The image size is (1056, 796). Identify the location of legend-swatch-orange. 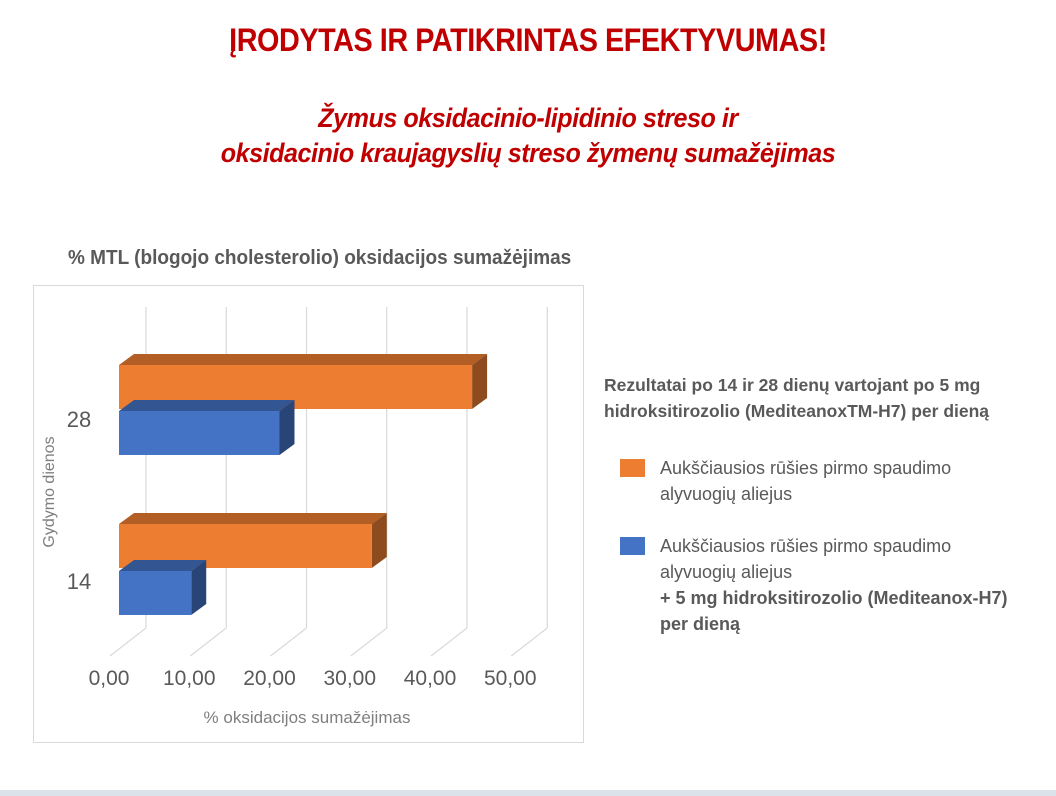
(632, 468).